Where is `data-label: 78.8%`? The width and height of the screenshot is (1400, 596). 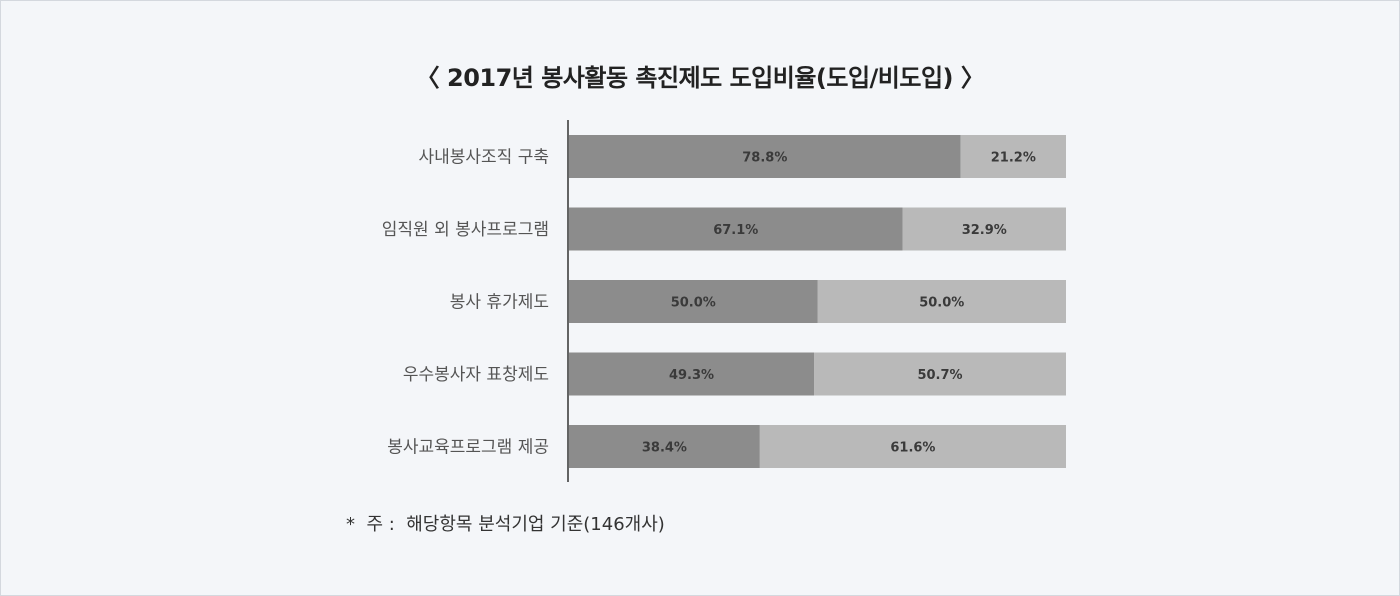
data-label: 78.8% is located at coordinates (764, 158).